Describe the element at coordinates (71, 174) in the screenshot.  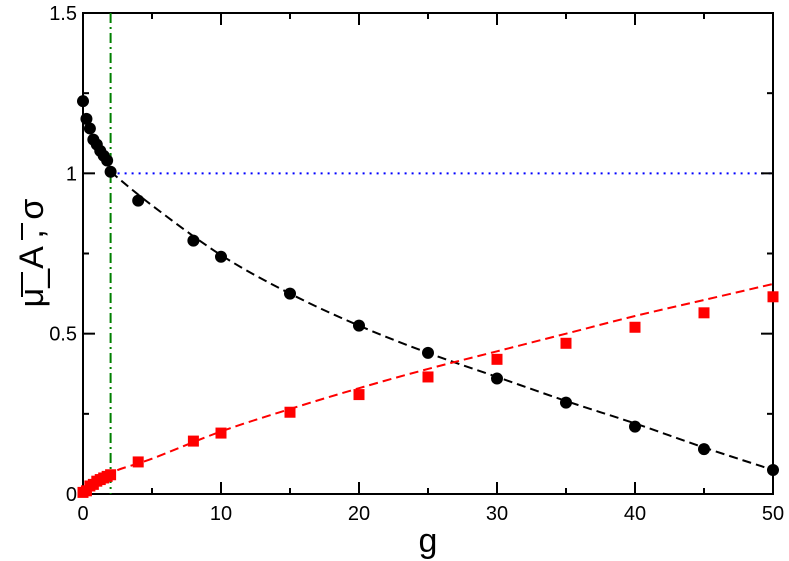
I see `y-tick-label: 1` at that location.